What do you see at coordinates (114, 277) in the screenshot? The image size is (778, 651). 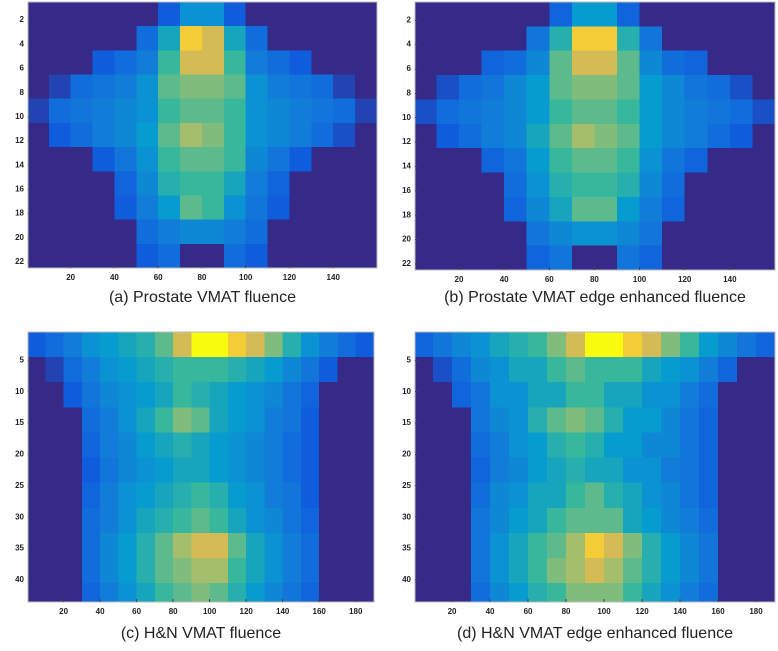 I see `x-tick-label: 40` at bounding box center [114, 277].